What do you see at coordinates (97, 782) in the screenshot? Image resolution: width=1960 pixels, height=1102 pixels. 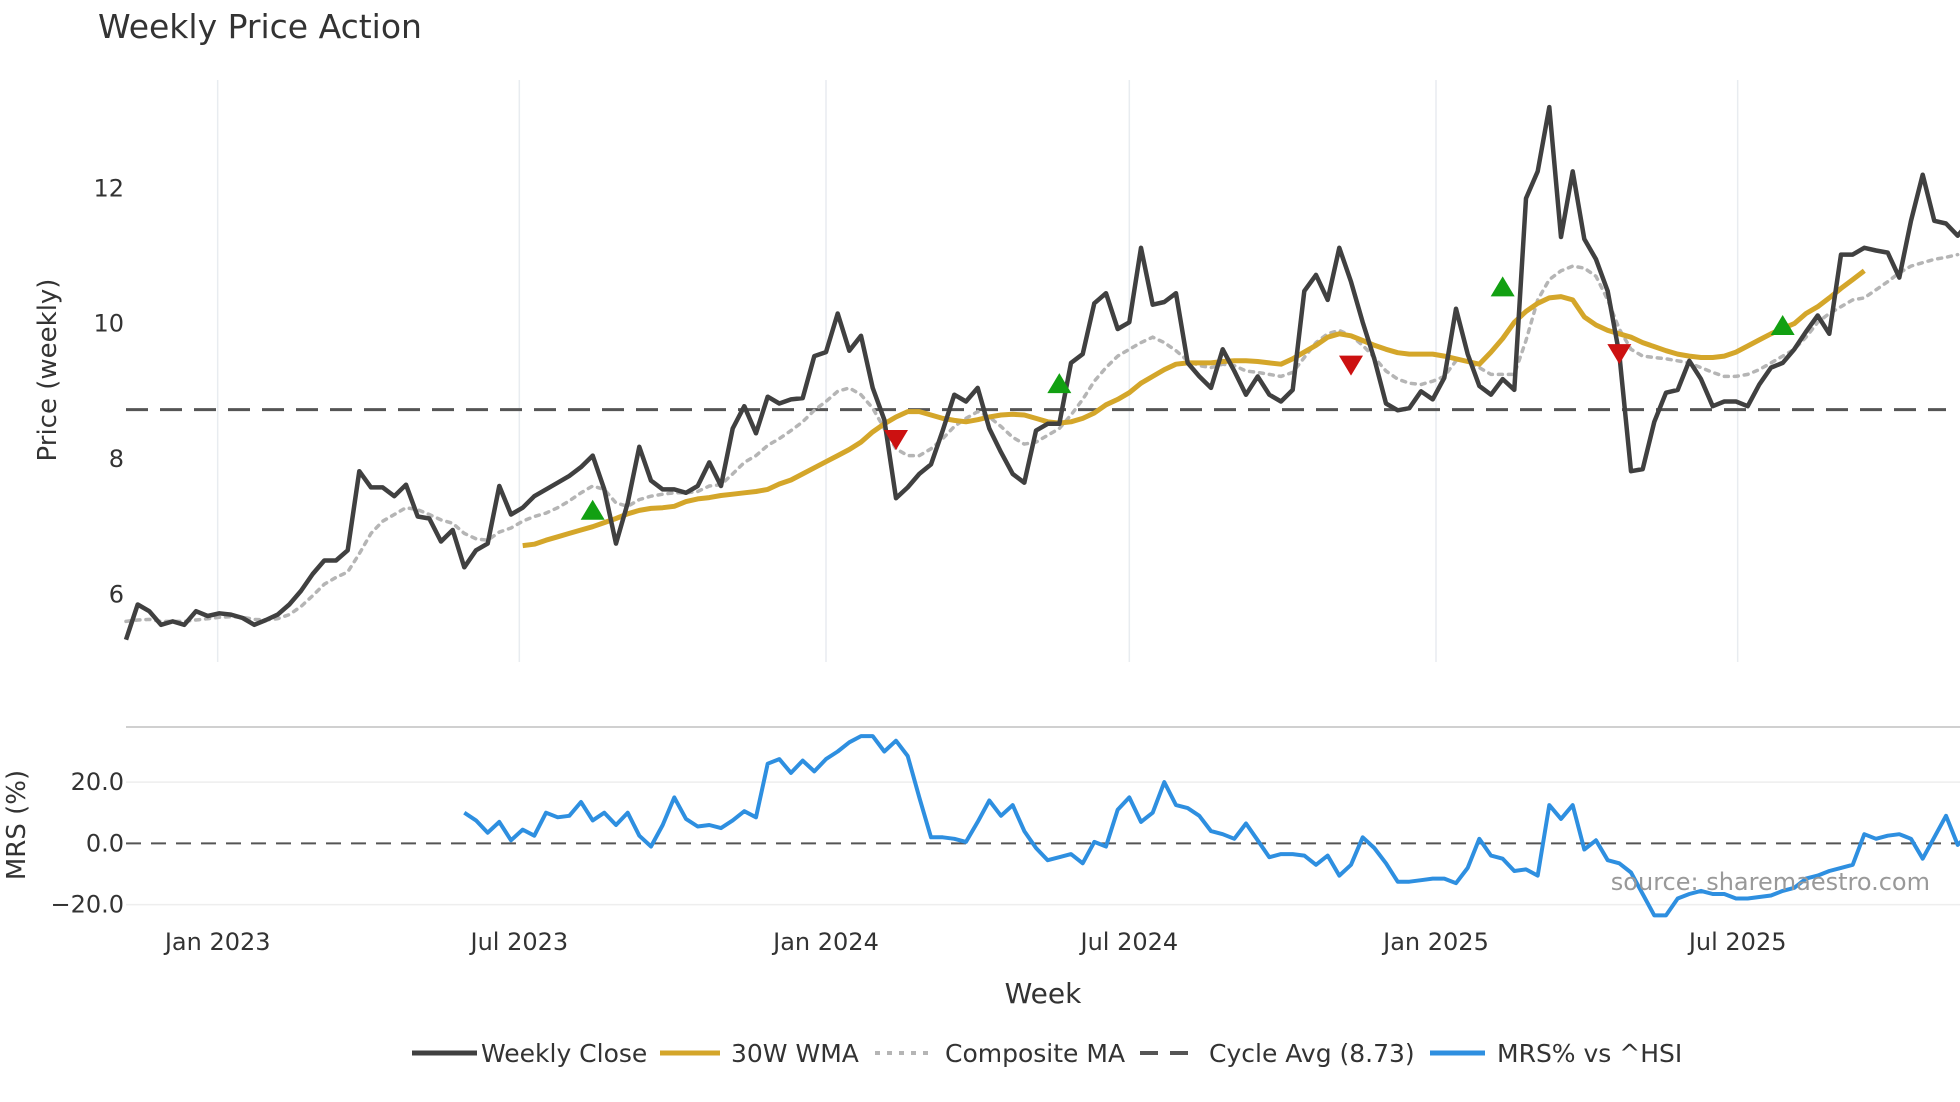 I see `mrs-y-tick-label: 20.0` at bounding box center [97, 782].